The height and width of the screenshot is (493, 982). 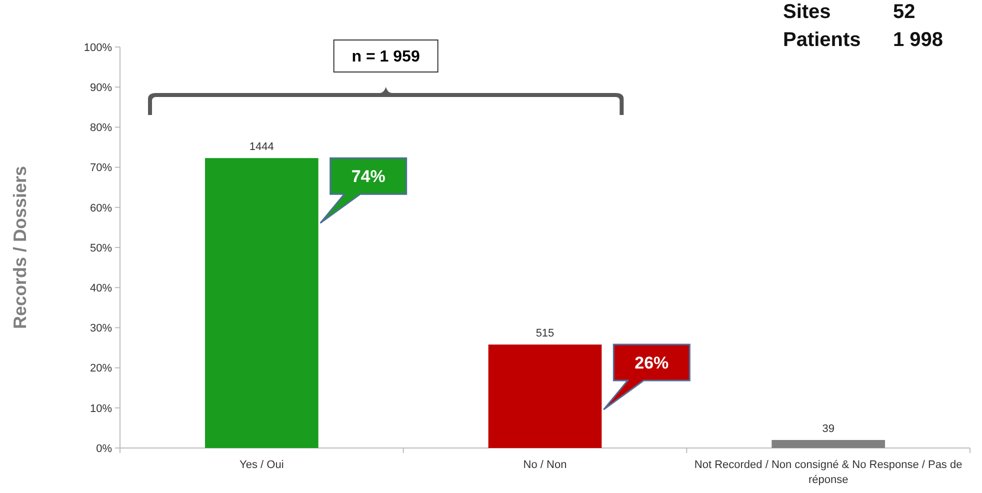 I want to click on annotation: 39, so click(x=828, y=428).